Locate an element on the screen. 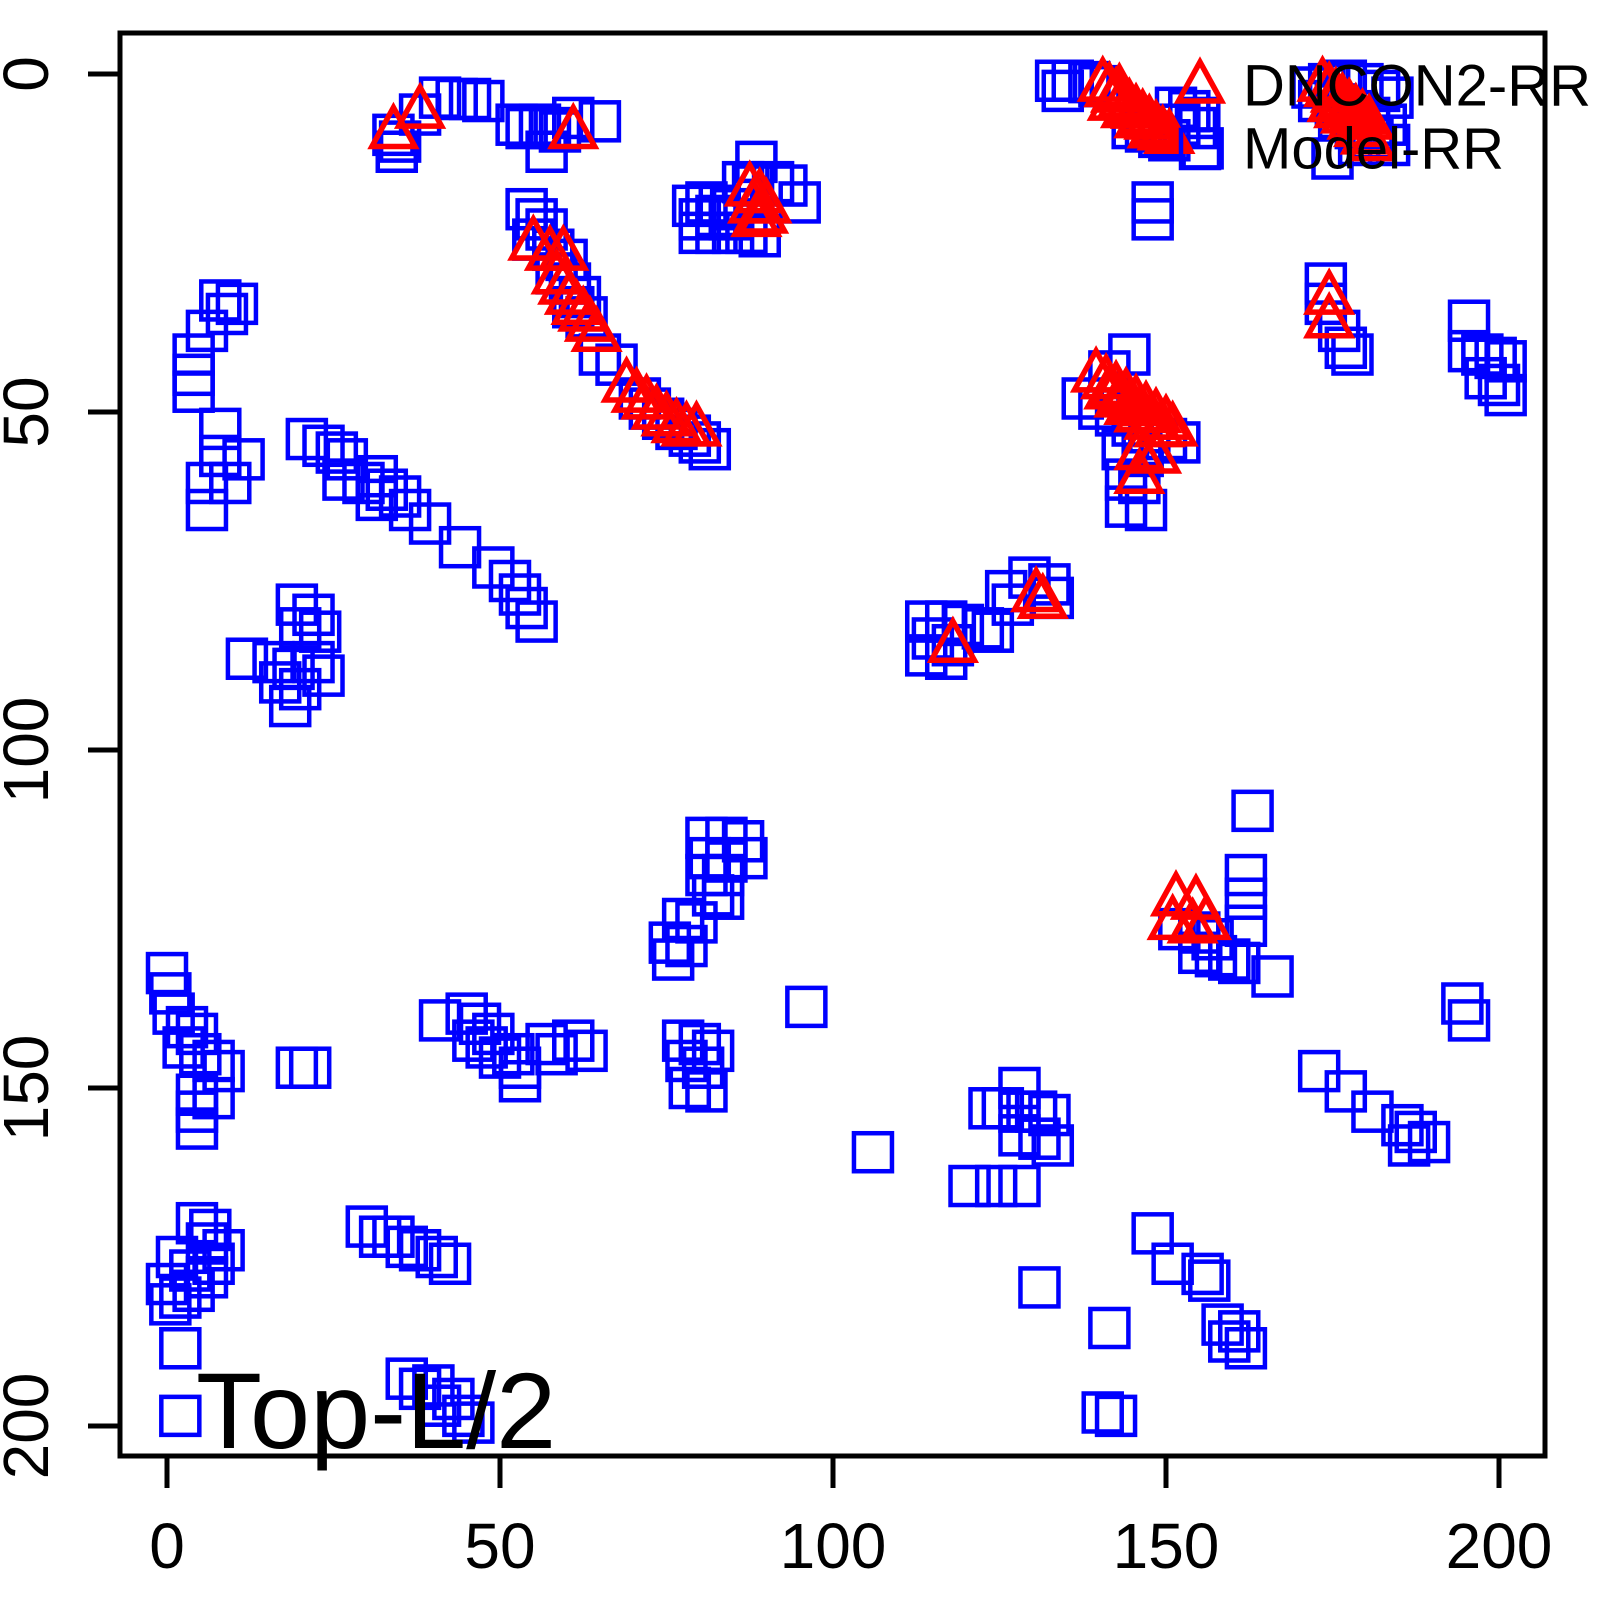  y-tick-label: 0 is located at coordinates (31, 74).